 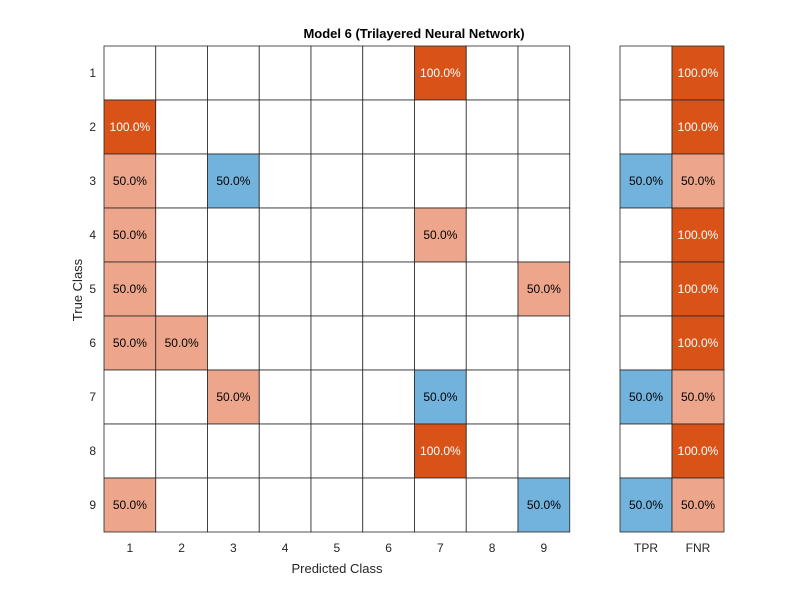 What do you see at coordinates (440, 548) in the screenshot?
I see `x-tick-7: 7` at bounding box center [440, 548].